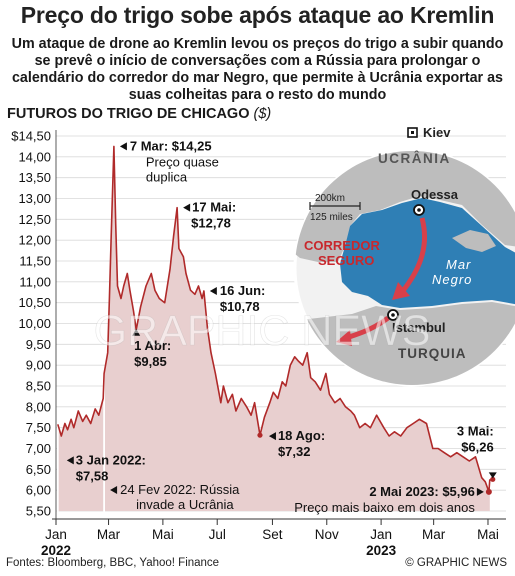 Image resolution: width=515 pixels, height=576 pixels. I want to click on y-tick-label: 7,50, so click(38, 427).